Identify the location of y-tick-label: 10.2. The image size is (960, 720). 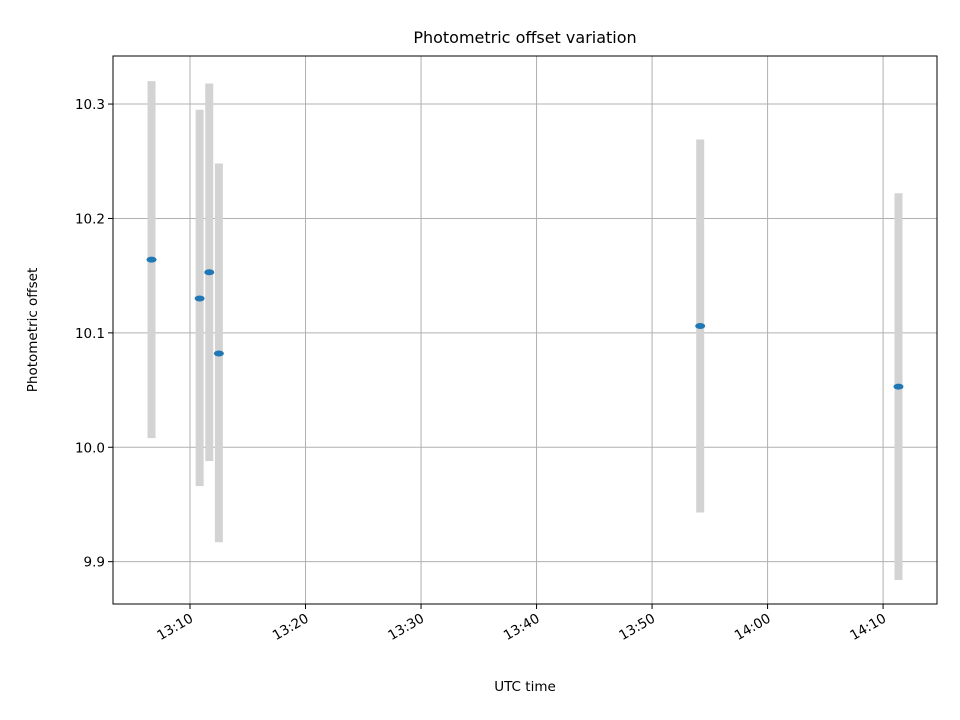
(90, 219).